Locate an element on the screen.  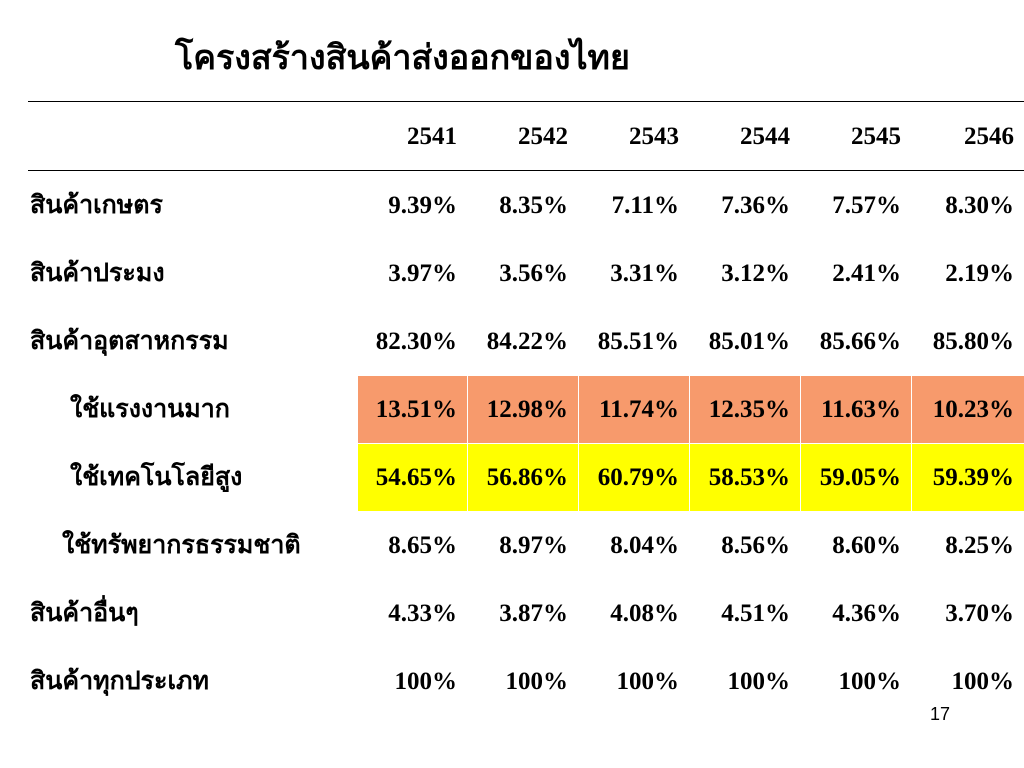
value-cell: 7.57% is located at coordinates (866, 205).